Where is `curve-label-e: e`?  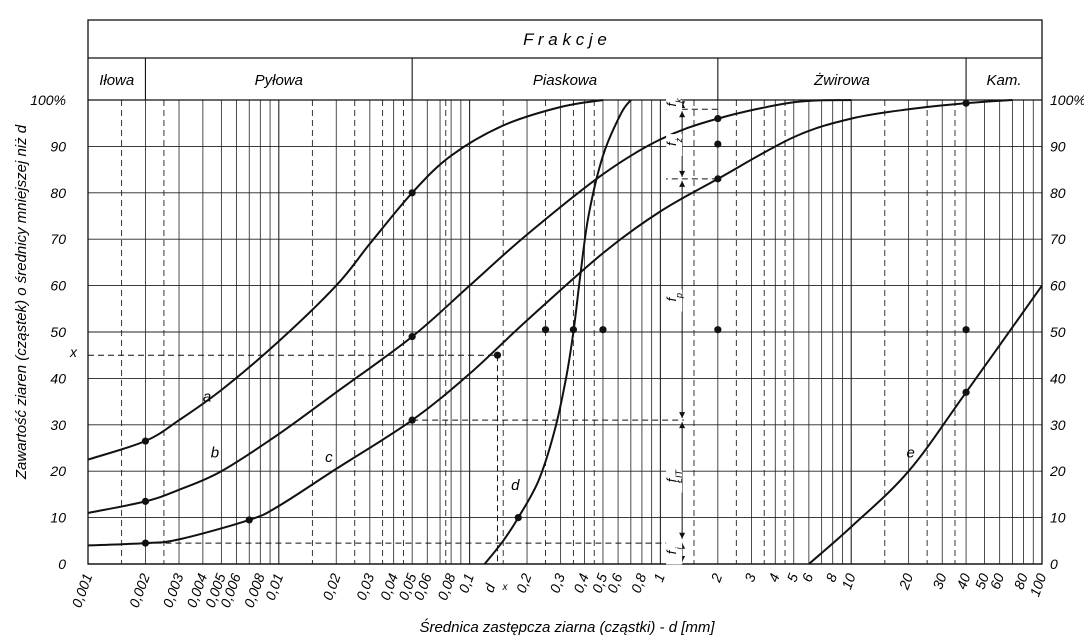
curve-label-e: e is located at coordinates (911, 452).